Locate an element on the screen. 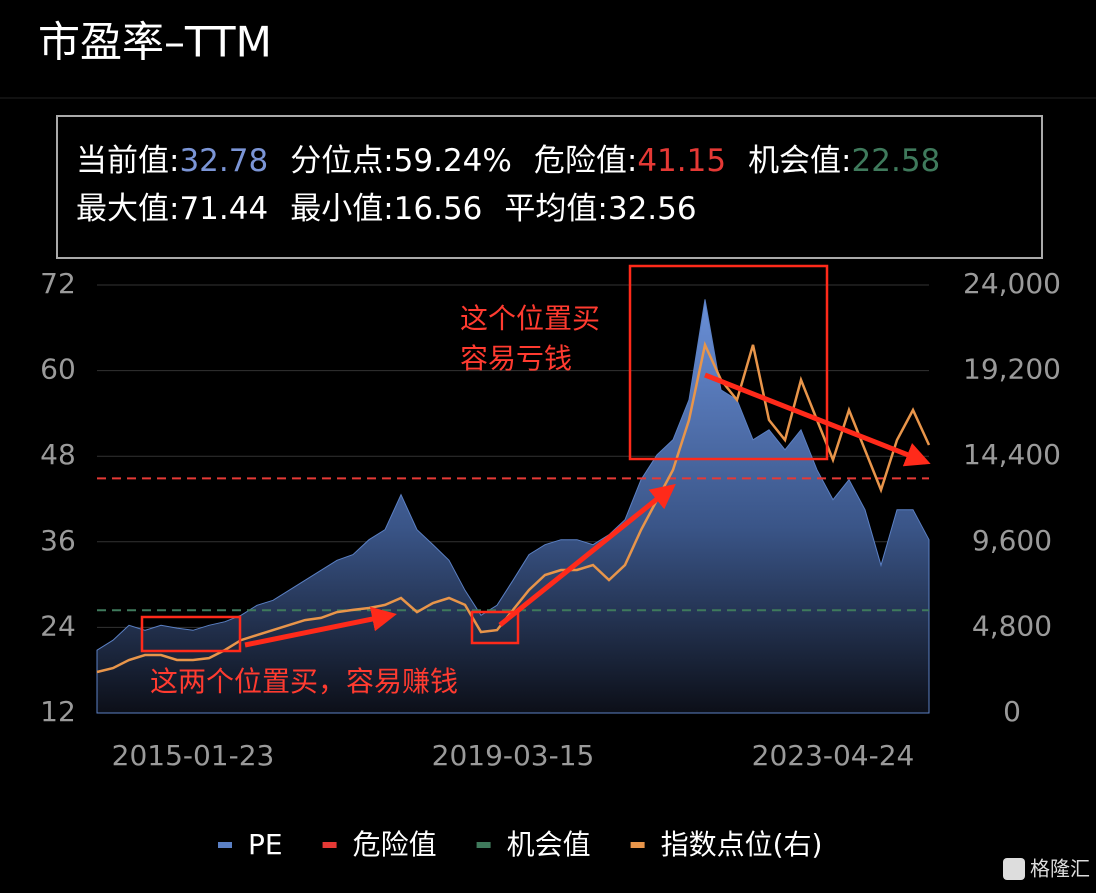  y2-tick-label: 4,800 is located at coordinates (1012, 625).